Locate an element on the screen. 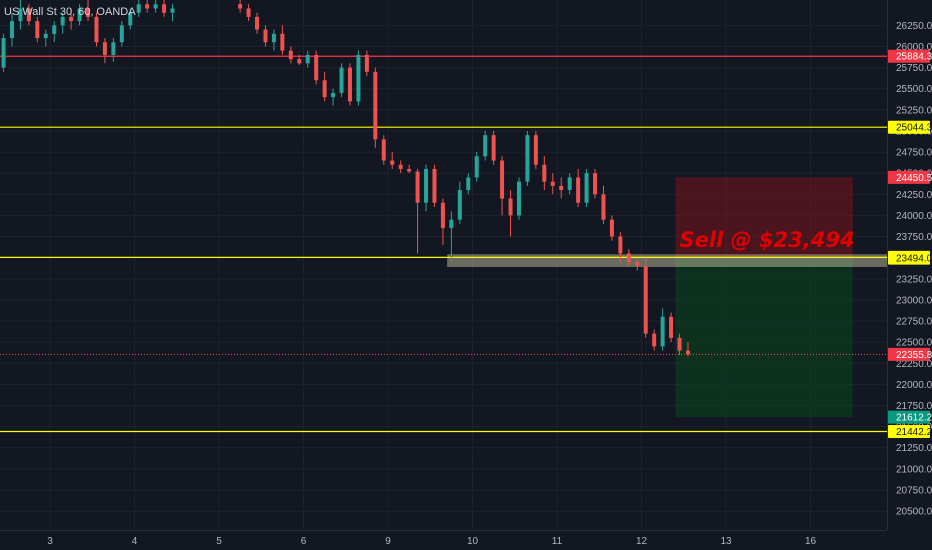  symbol-legend: US Wall St 30, 60, OANDA is located at coordinates (70, 12).